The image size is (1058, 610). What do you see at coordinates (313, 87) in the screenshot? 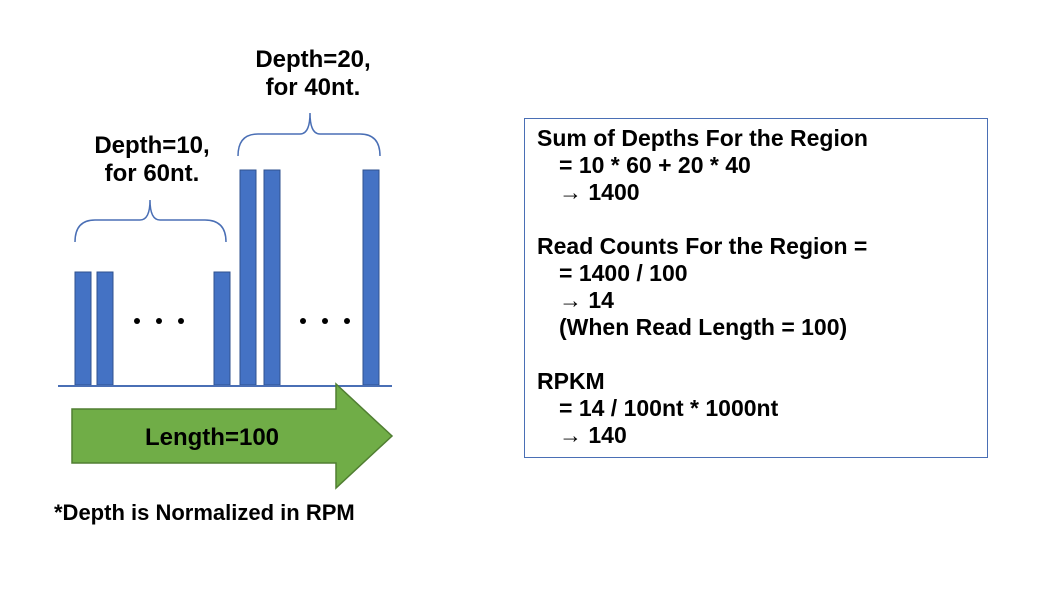
I see `label-depth20-line2: for 40nt.` at bounding box center [313, 87].